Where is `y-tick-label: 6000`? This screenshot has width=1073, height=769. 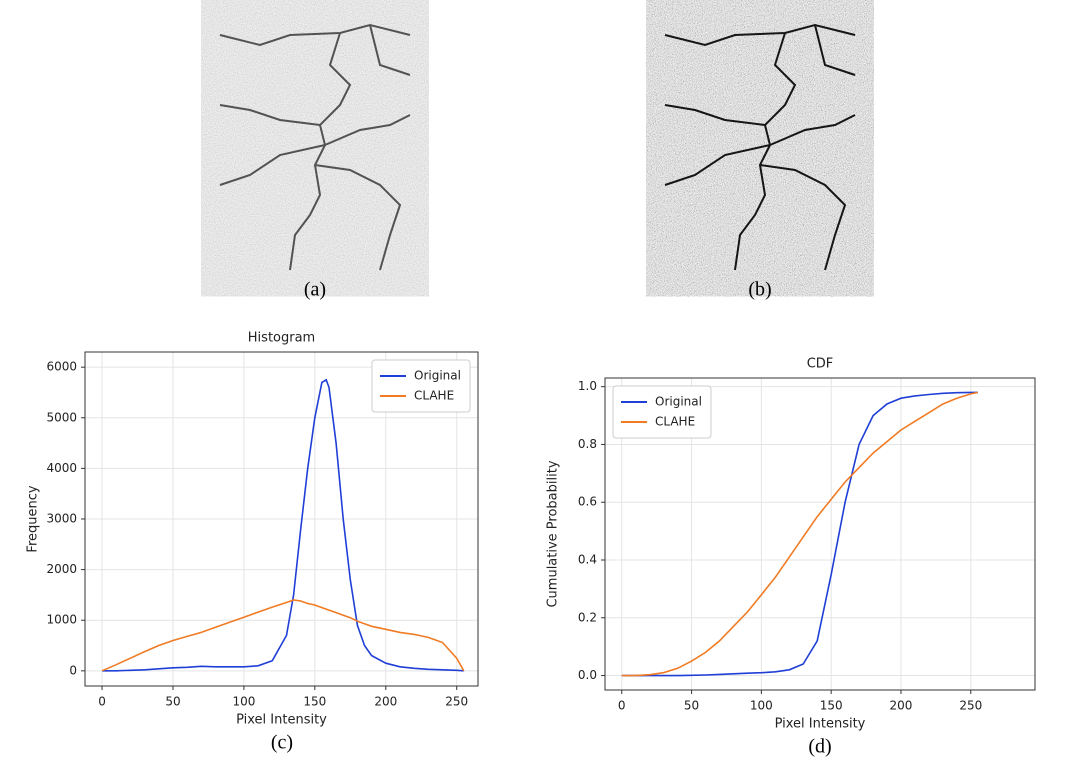
y-tick-label: 6000 is located at coordinates (61, 367).